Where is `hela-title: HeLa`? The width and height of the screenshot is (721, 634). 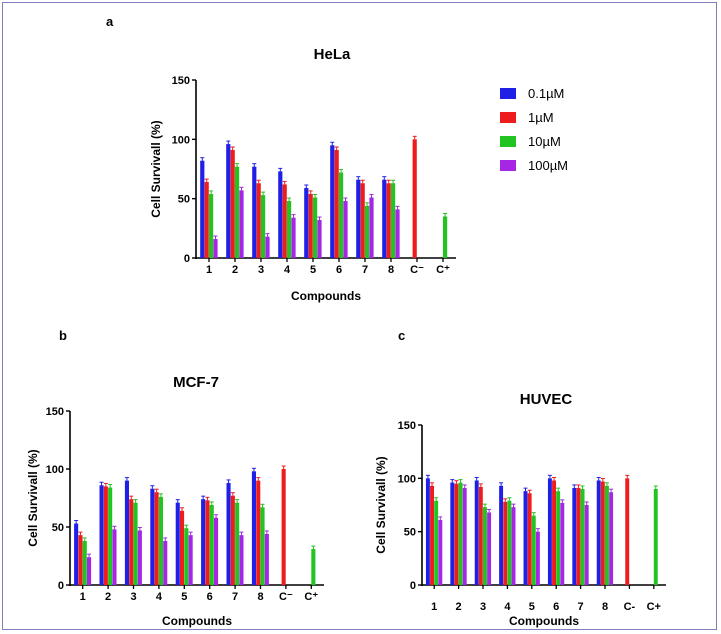
hela-title: HeLa is located at coordinates (332, 54).